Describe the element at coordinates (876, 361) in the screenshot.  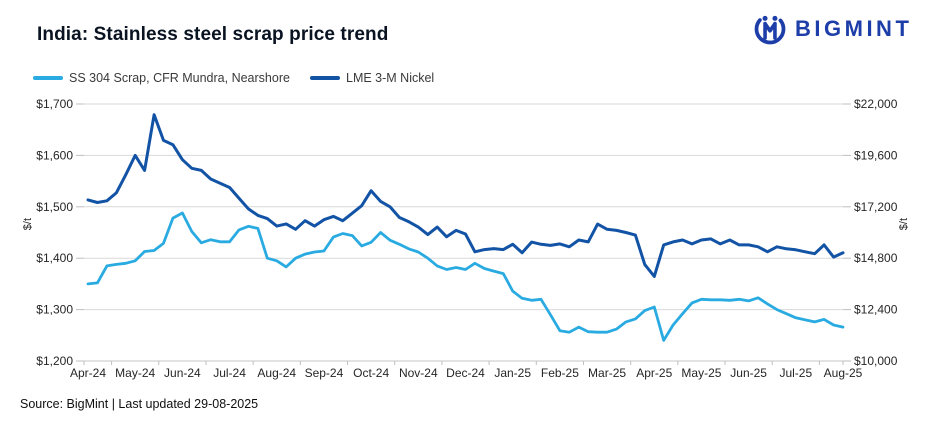
I see `right-axis-tick-label: $10,000` at that location.